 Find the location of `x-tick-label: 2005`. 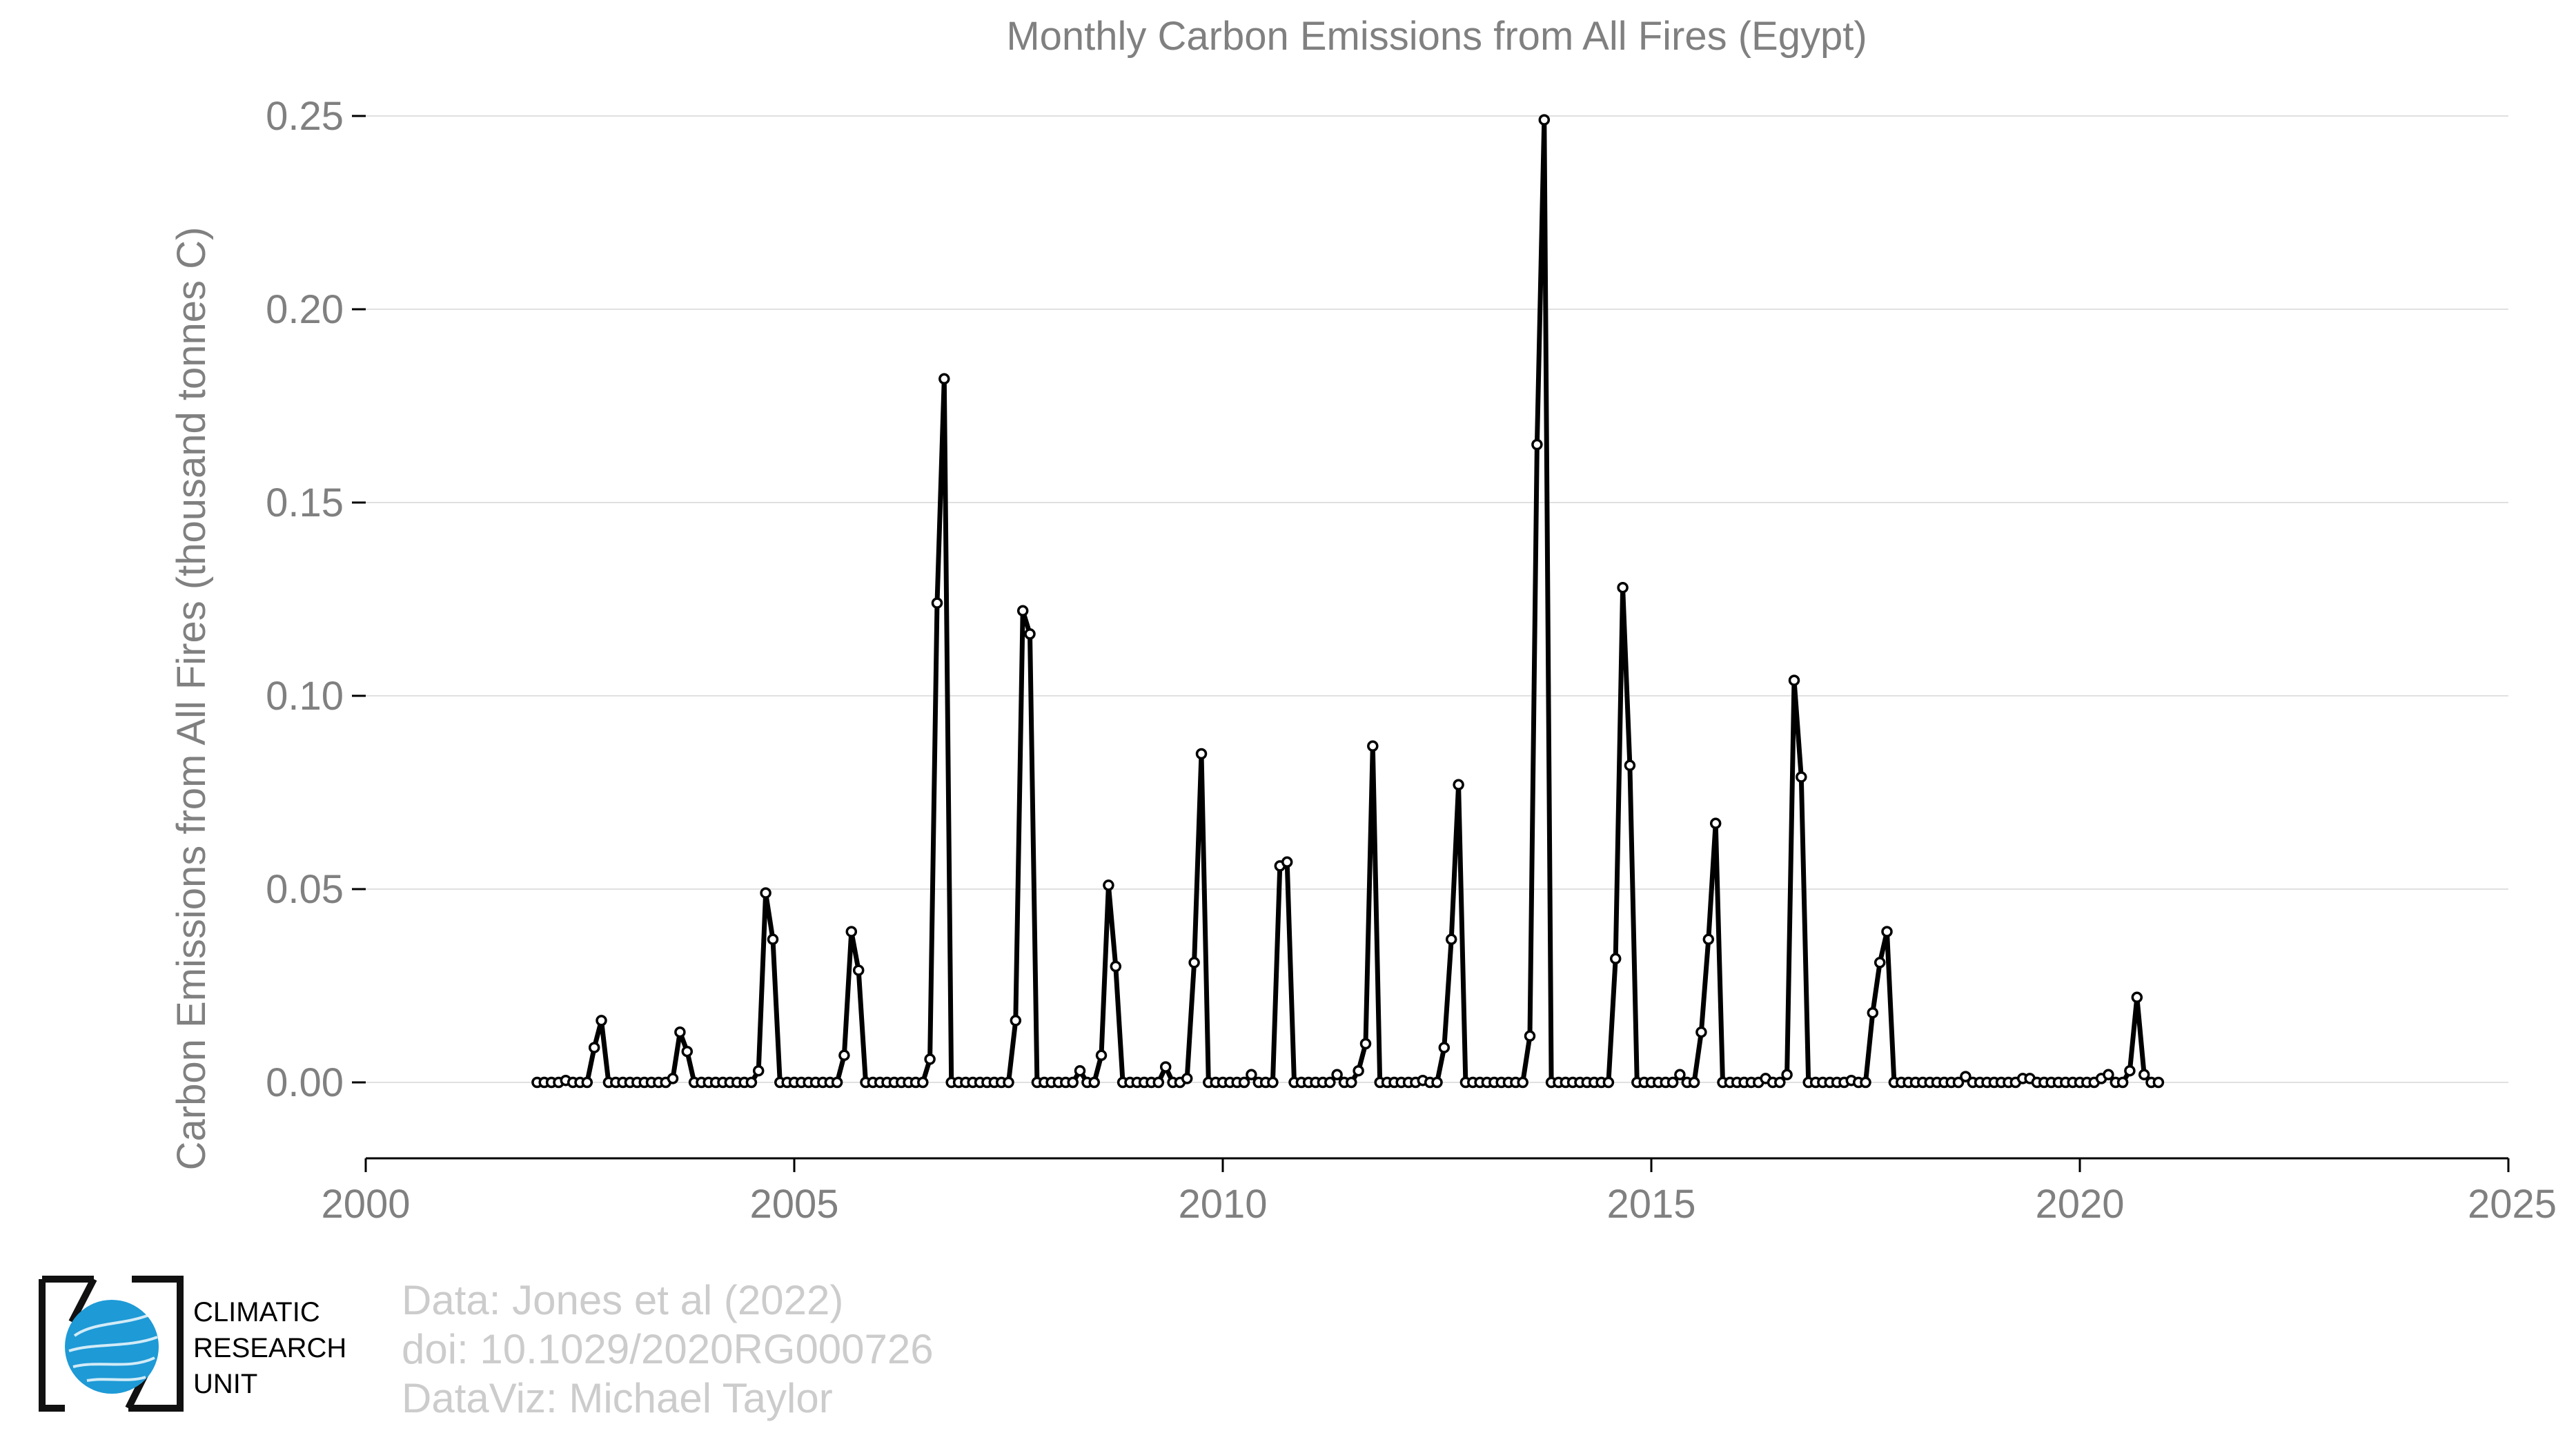

x-tick-label: 2005 is located at coordinates (793, 1204).